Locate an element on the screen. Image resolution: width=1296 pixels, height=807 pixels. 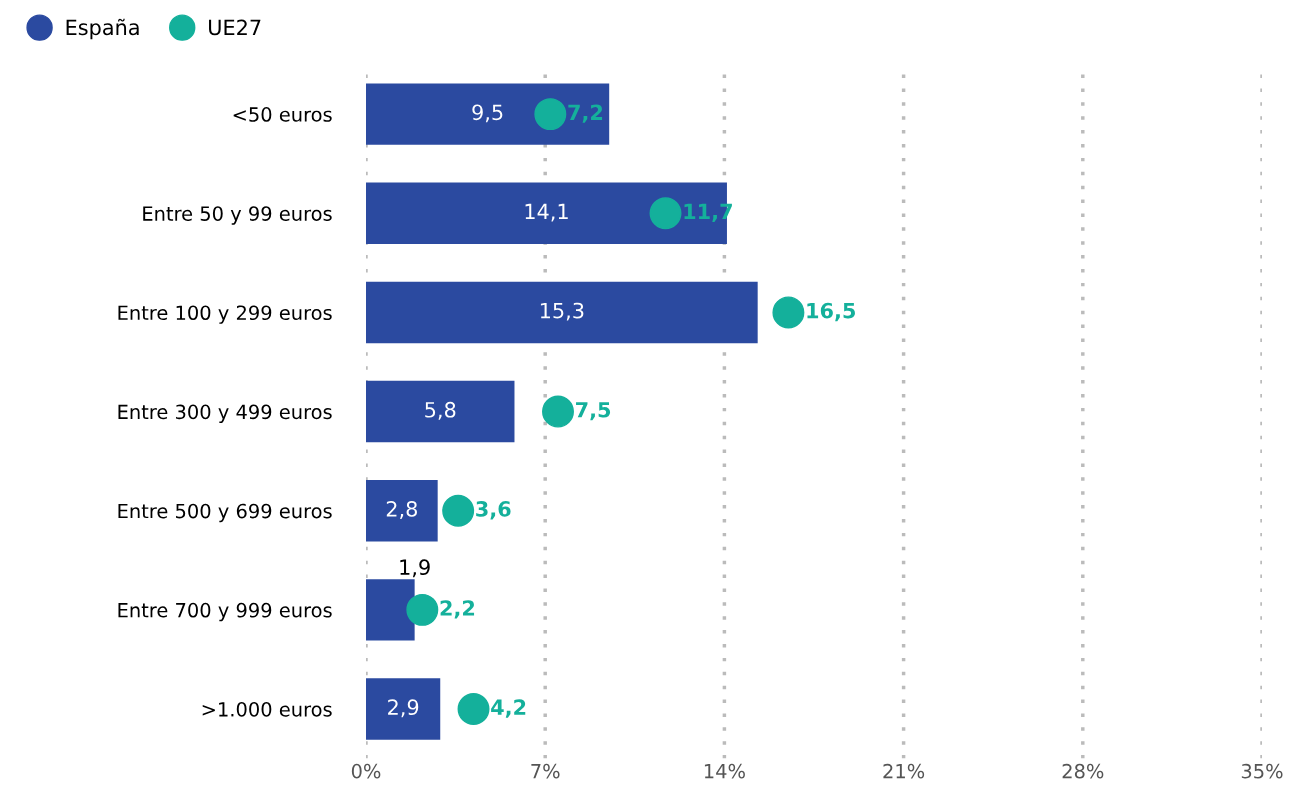
data-label: 5,8 is located at coordinates (440, 410).